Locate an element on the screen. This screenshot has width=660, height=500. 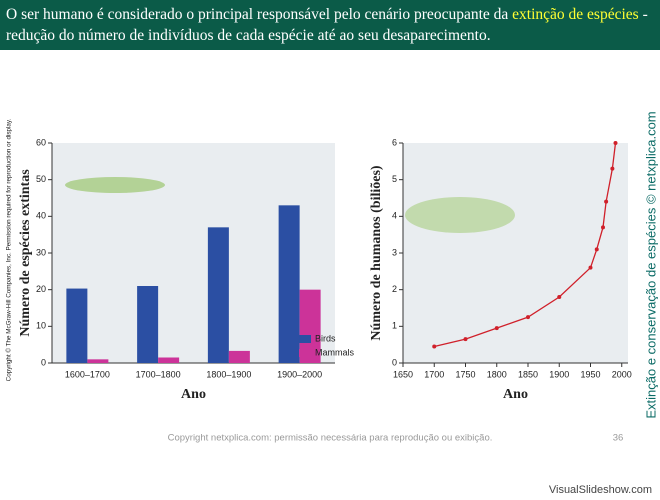
y-tick-label: 4 is located at coordinates (394, 216).